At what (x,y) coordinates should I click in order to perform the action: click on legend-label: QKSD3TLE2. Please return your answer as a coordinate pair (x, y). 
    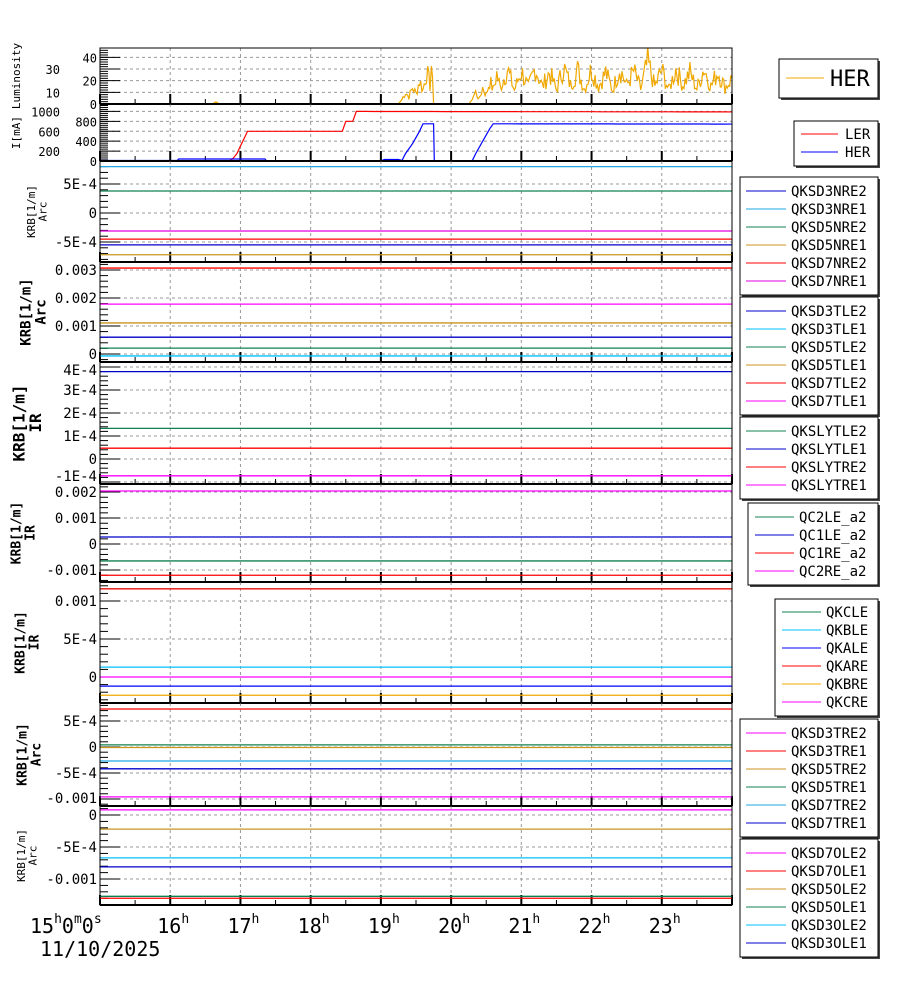
    Looking at the image, I should click on (829, 312).